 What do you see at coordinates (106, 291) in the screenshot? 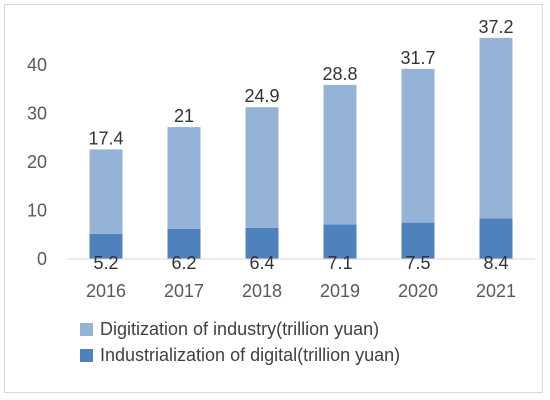
I see `x-tick-label: 2016` at bounding box center [106, 291].